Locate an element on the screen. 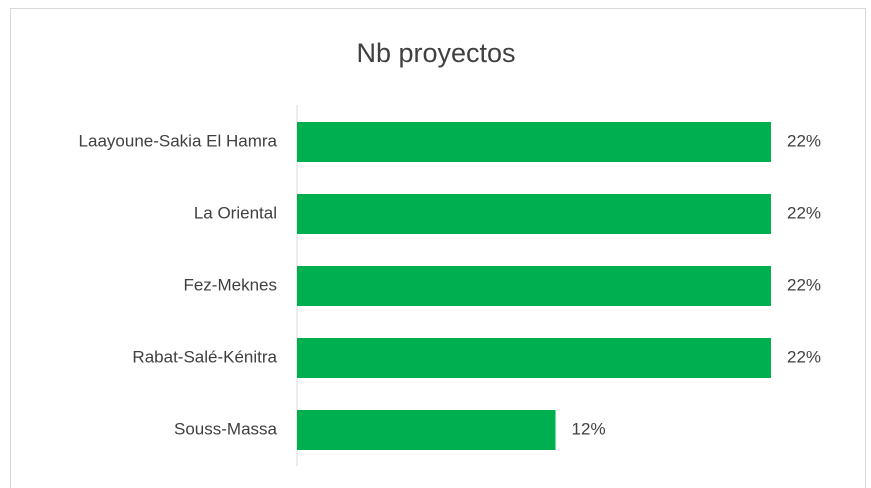 Image resolution: width=871 pixels, height=488 pixels. y-tick-label: Laayoune-Sakia El Hamra is located at coordinates (178, 140).